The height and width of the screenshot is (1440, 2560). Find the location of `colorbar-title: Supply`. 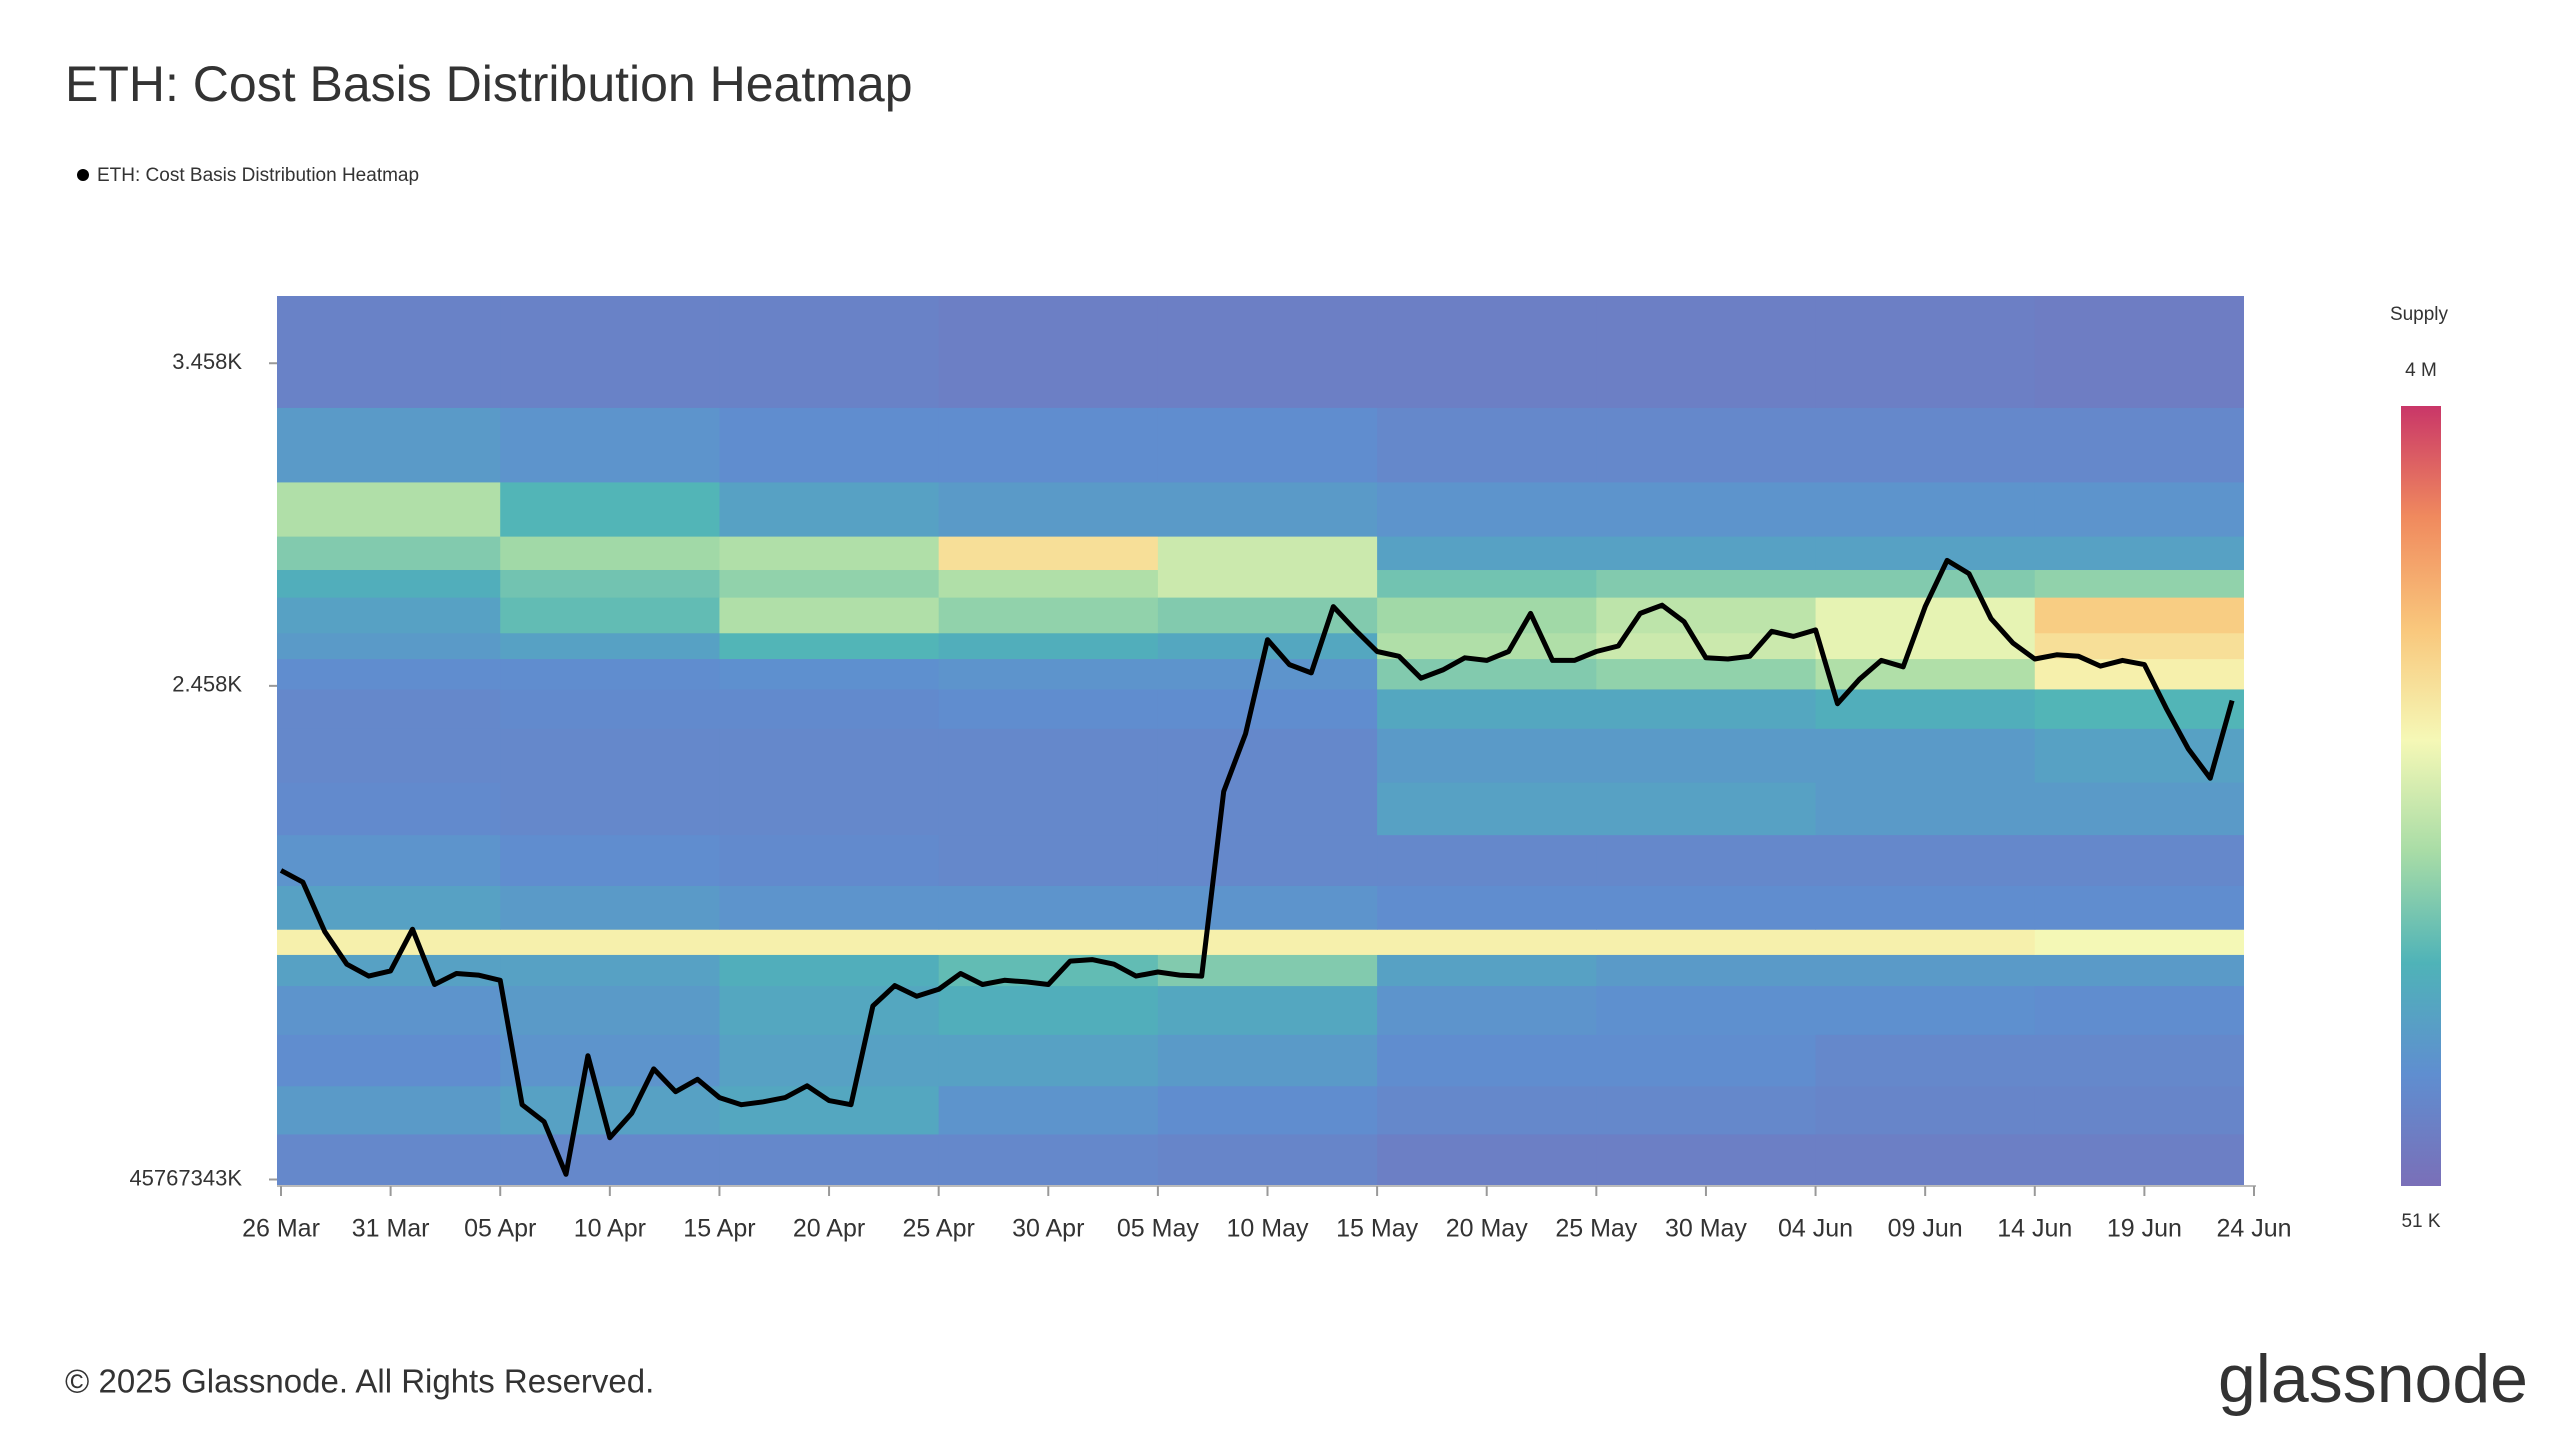

colorbar-title: Supply is located at coordinates (2419, 314).